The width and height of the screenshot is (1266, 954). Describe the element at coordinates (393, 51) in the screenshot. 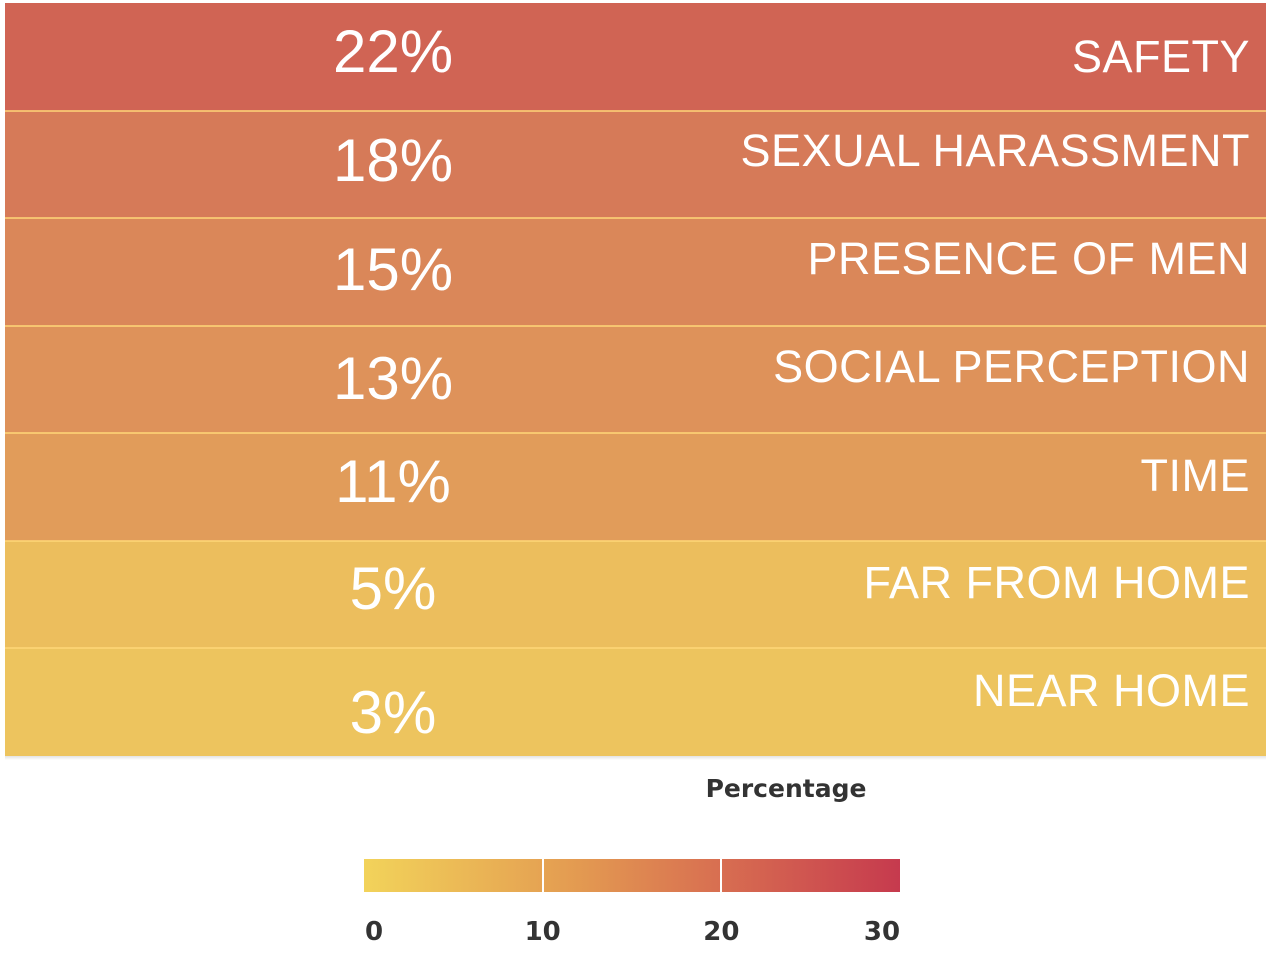

I see `cell-value-label: 22%` at that location.